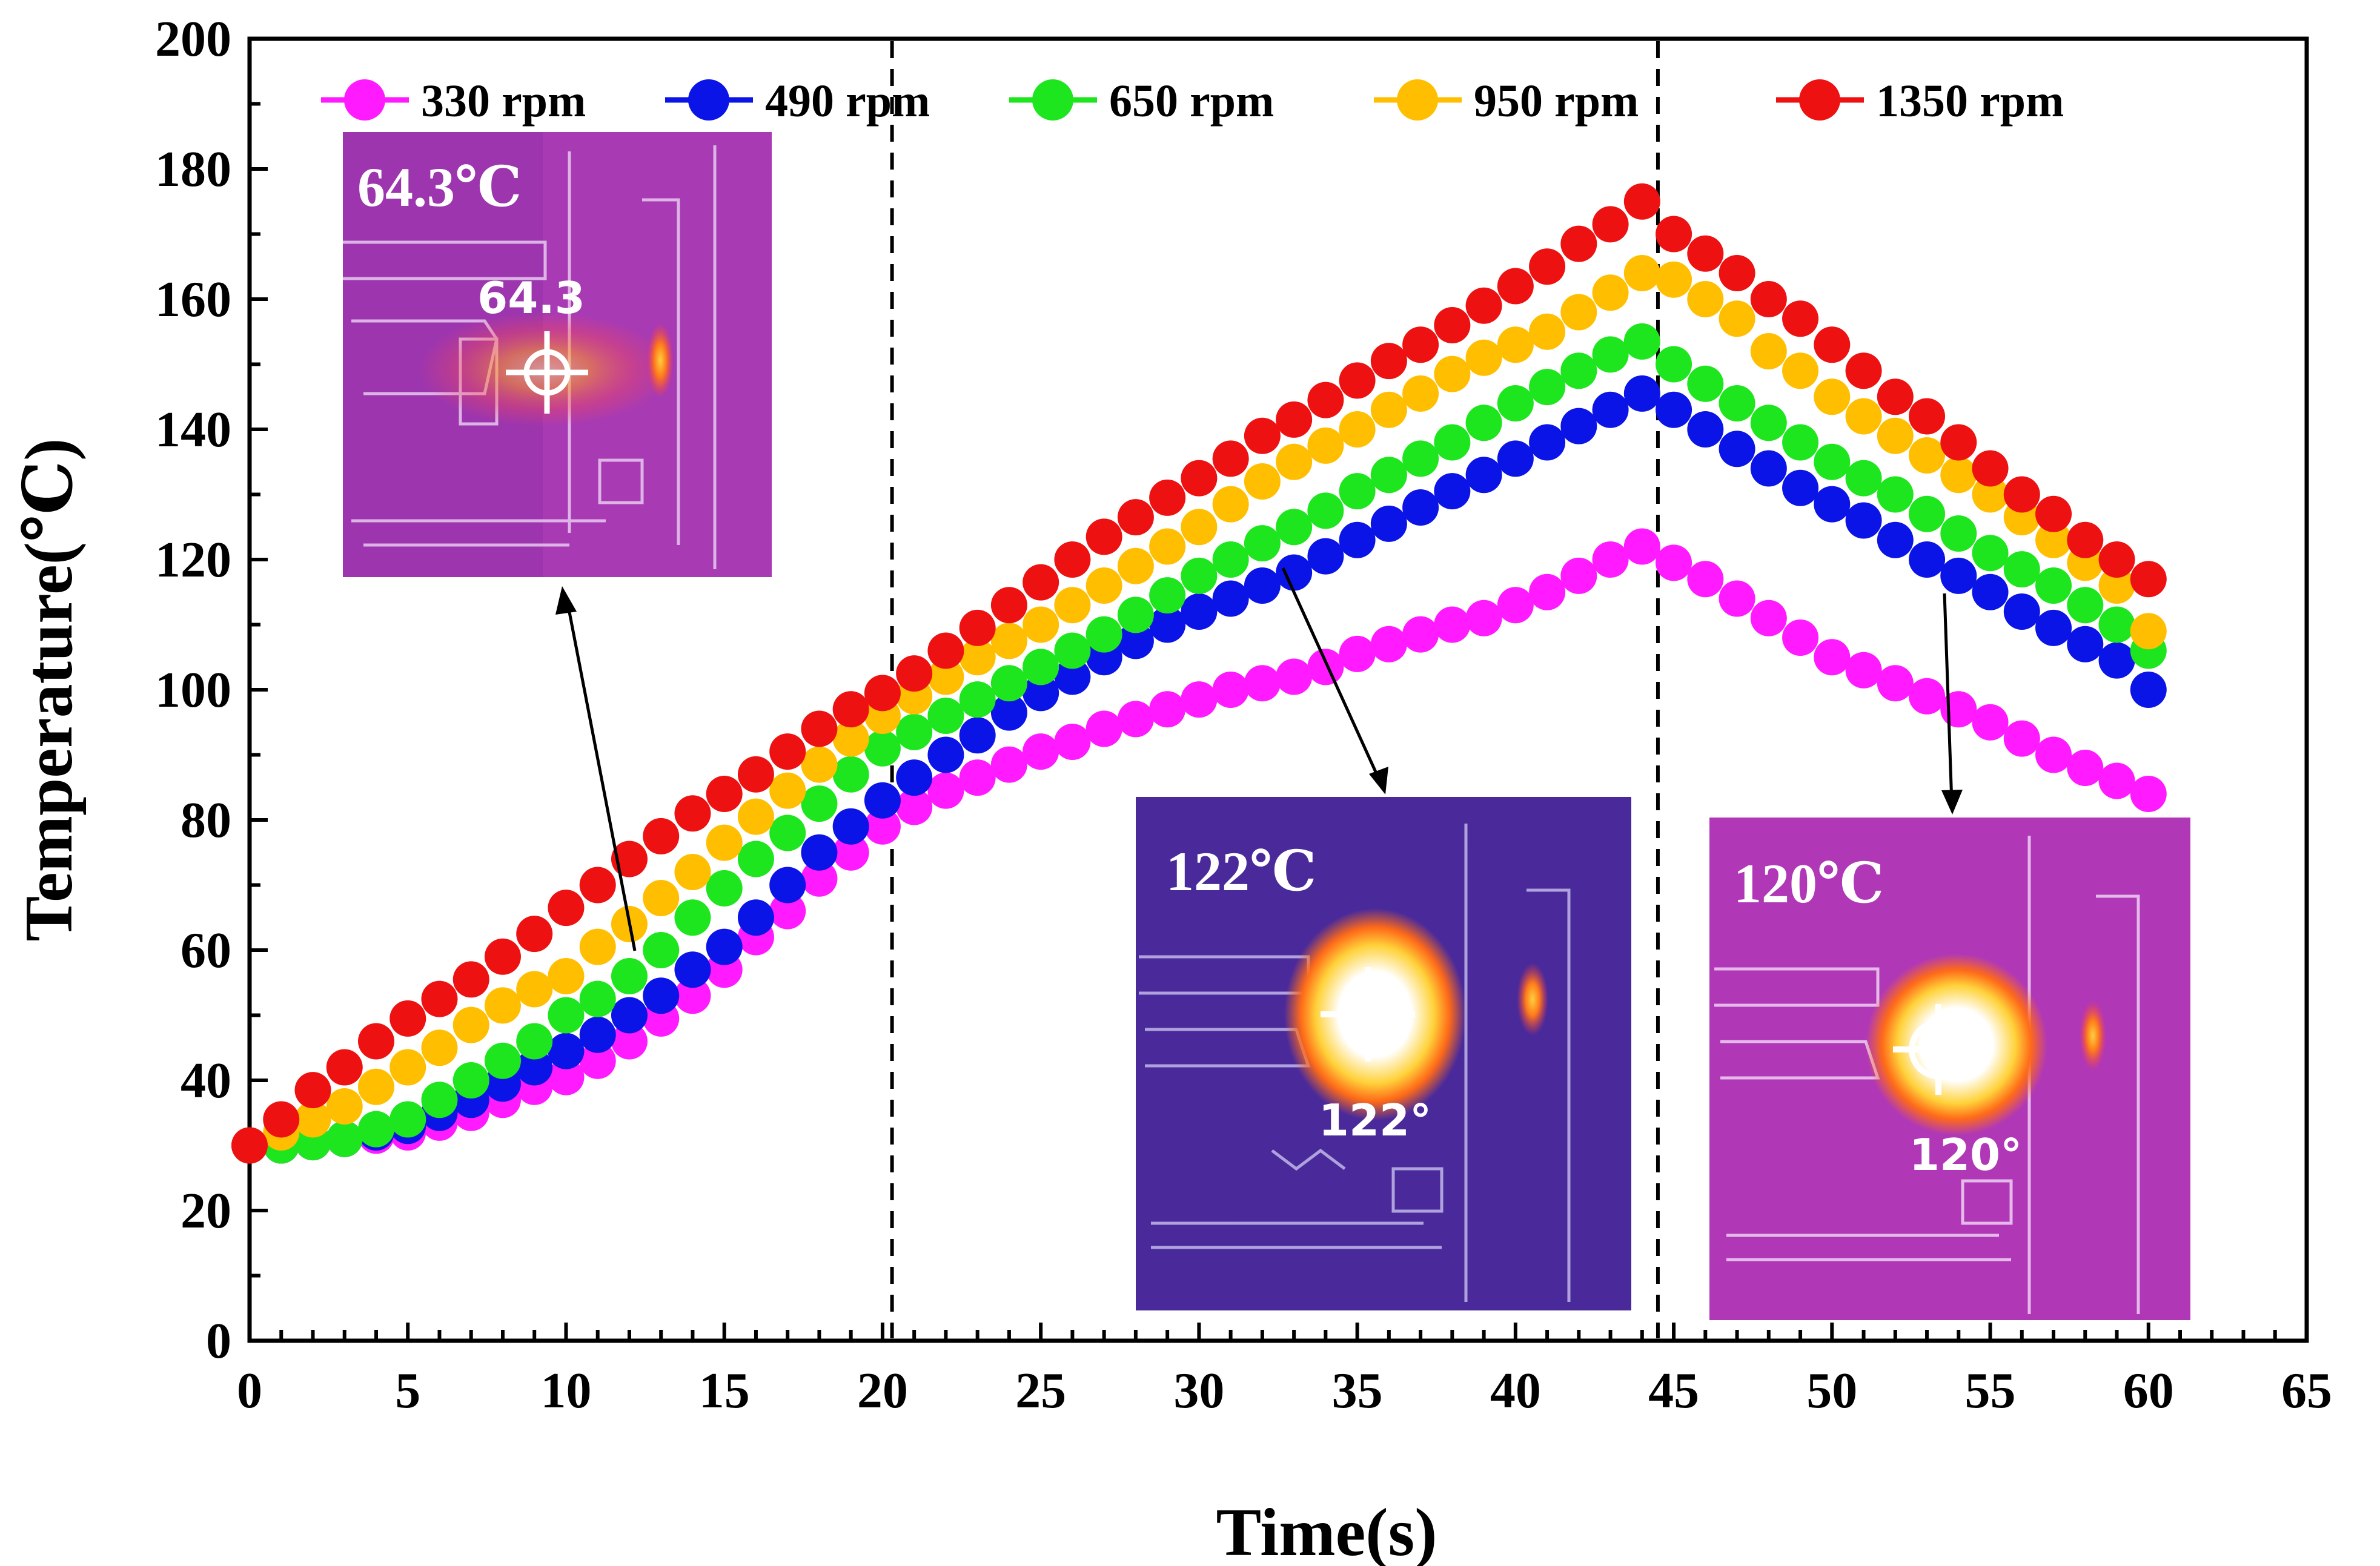  What do you see at coordinates (193, 39) in the screenshot?
I see `y-tick-label: 200` at bounding box center [193, 39].